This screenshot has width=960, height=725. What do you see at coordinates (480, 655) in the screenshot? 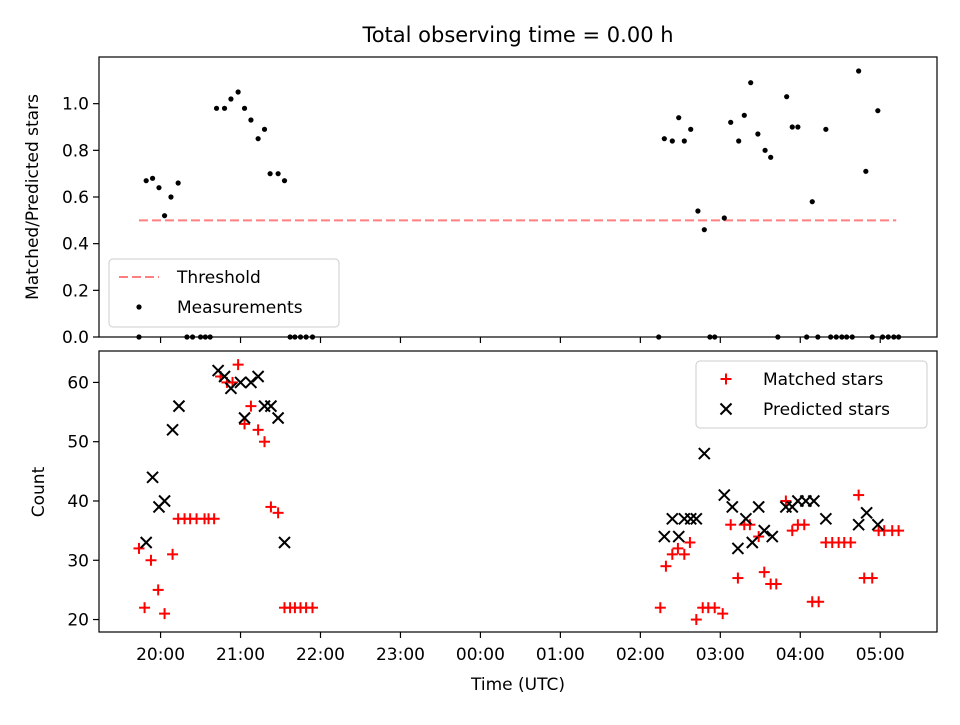
I see `x-tick-label: 00:00` at bounding box center [480, 655].